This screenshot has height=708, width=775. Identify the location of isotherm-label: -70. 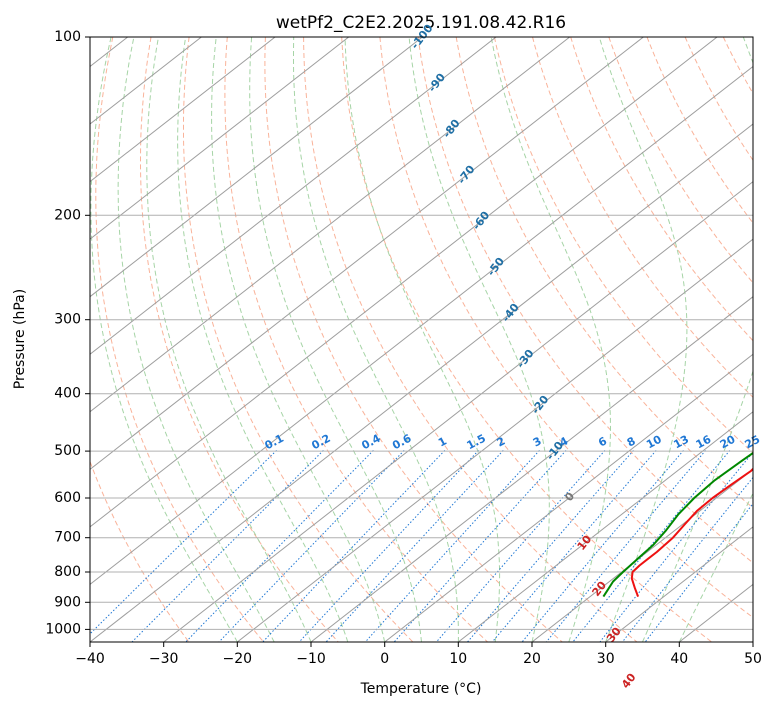
(466, 175).